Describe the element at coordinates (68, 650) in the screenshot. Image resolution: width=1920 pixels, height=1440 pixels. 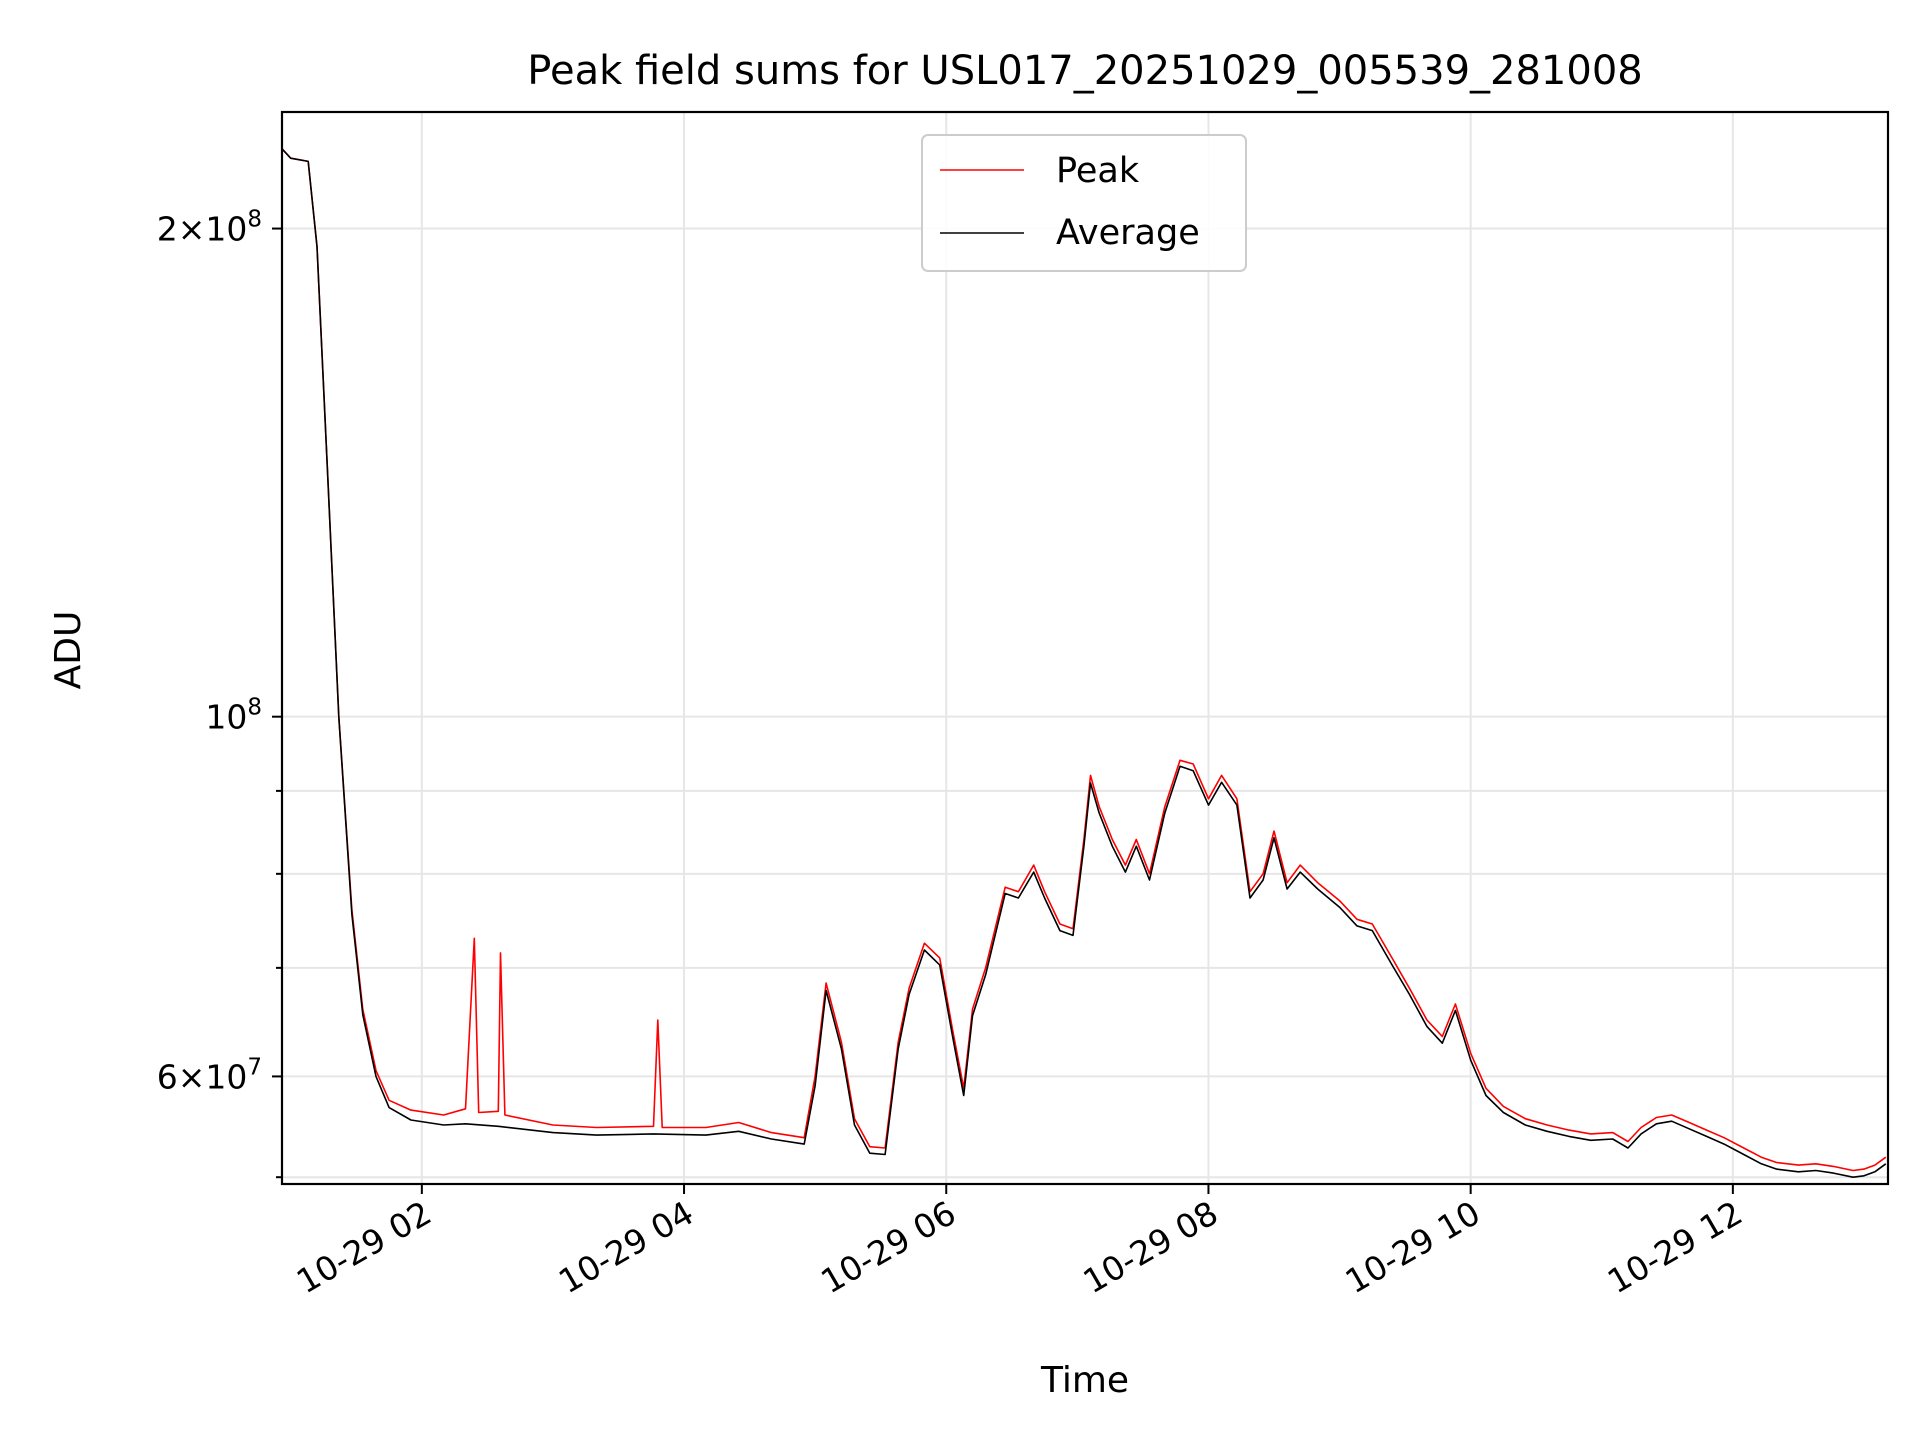
I see `y-axis-label: ADU` at that location.